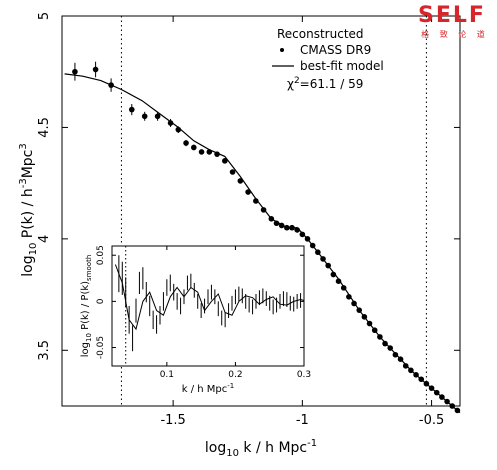  Describe the element at coordinates (86, 306) in the screenshot. I see `inset-y-axis-label: log10 P(k) / P(k)smooth` at that location.